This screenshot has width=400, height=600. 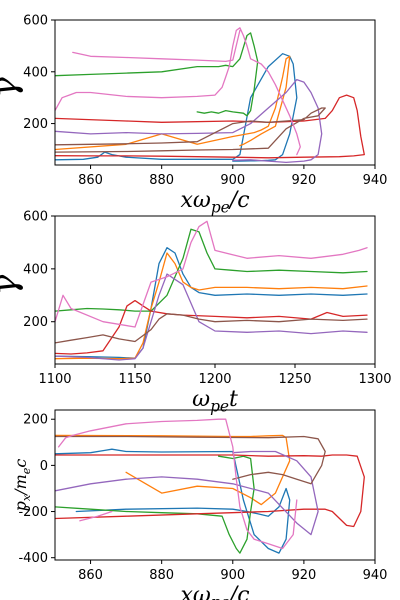 What do you see at coordinates (33, 512) in the screenshot?
I see `y-tick-label: -200` at bounding box center [33, 512].